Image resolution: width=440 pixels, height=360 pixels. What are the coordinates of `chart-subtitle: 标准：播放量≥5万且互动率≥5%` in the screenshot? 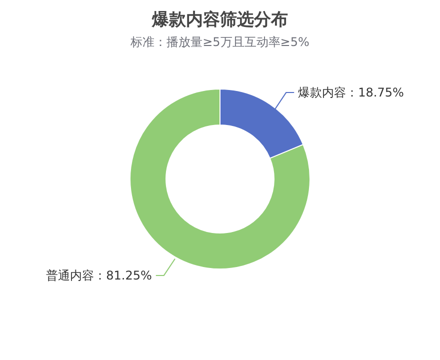 It's located at (220, 42).